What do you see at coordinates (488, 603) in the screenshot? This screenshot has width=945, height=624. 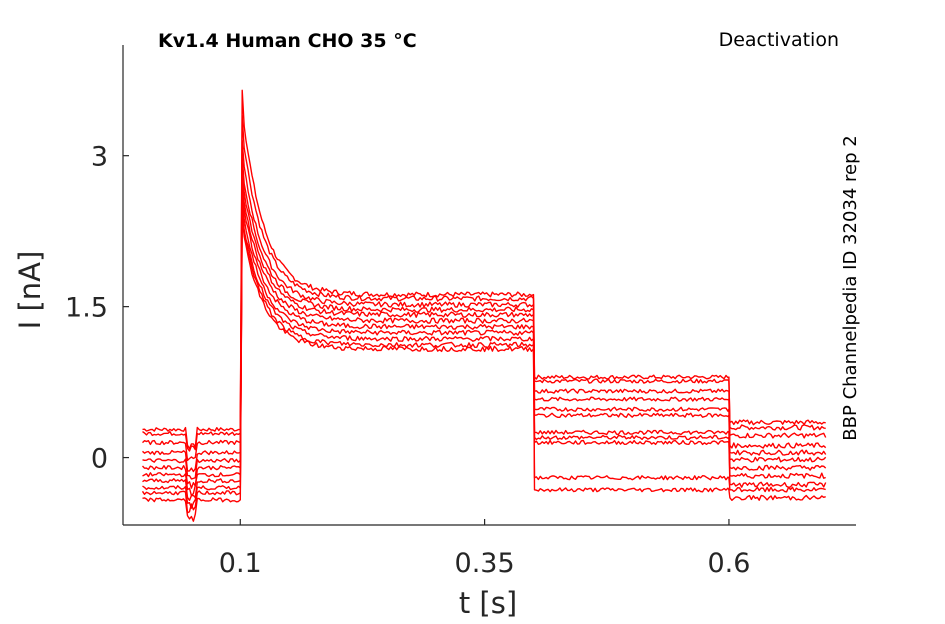 I see `x-axis-label: t [s]` at bounding box center [488, 603].